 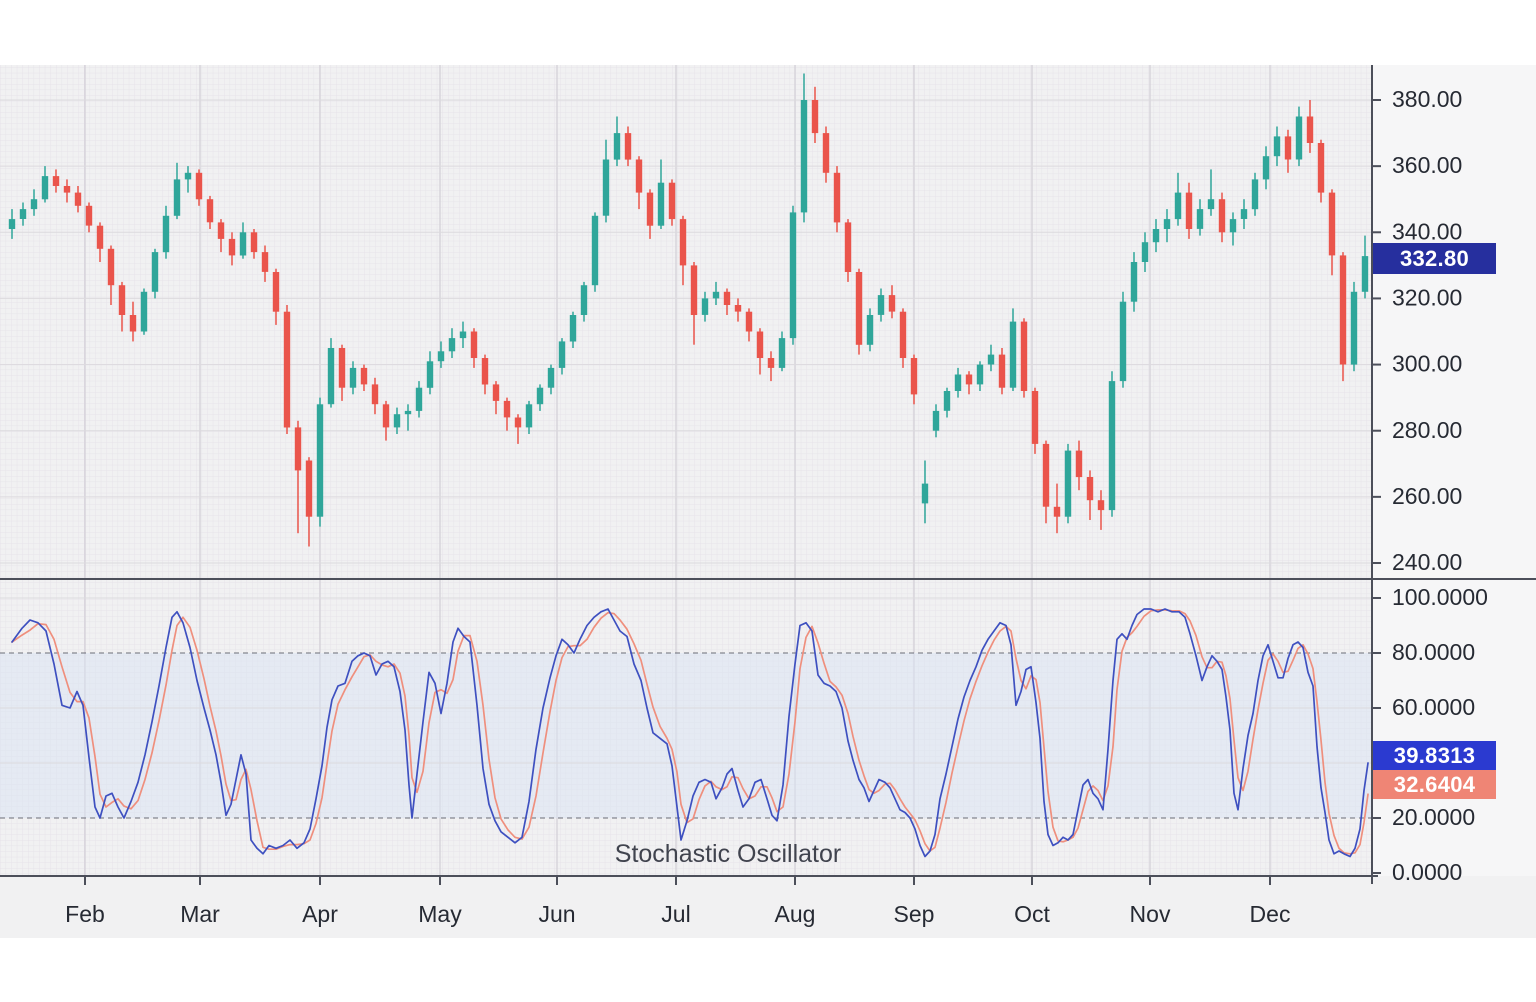 I want to click on price-tick-label: 300.00, so click(x=1427, y=364).